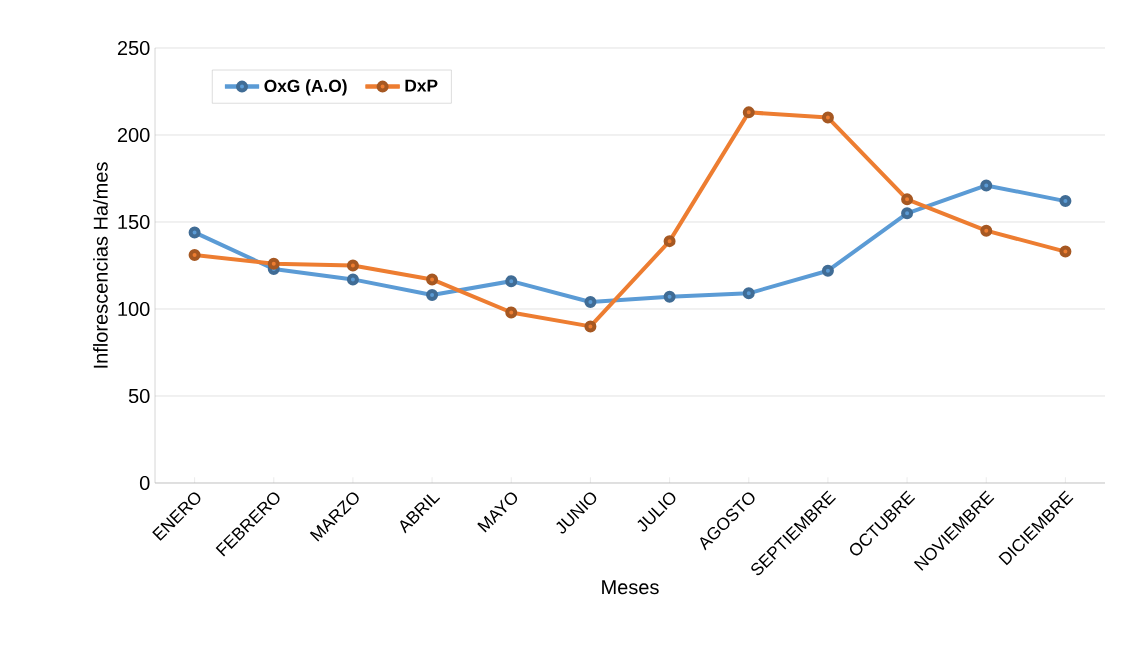 The width and height of the screenshot is (1143, 649). Describe the element at coordinates (100, 265) in the screenshot. I see `y-axis-title: Inflorescencias Ha/mes` at that location.